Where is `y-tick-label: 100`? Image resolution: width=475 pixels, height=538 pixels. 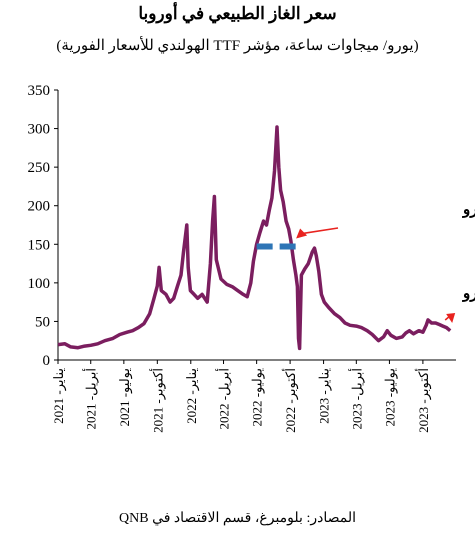 y-tick-label: 100 is located at coordinates (39, 284).